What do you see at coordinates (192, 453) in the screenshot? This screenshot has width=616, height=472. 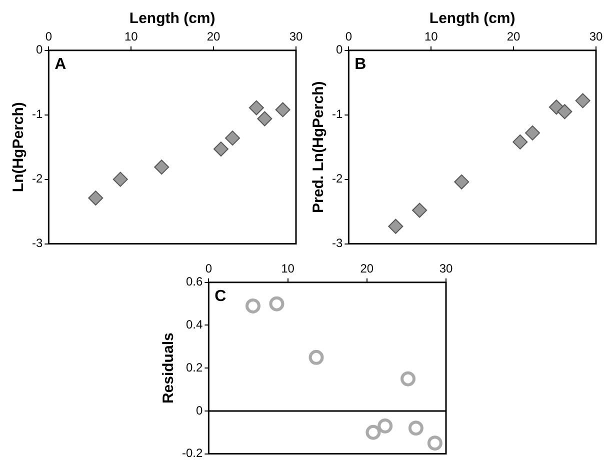 I see `y-tick-label: -0.2` at bounding box center [192, 453].